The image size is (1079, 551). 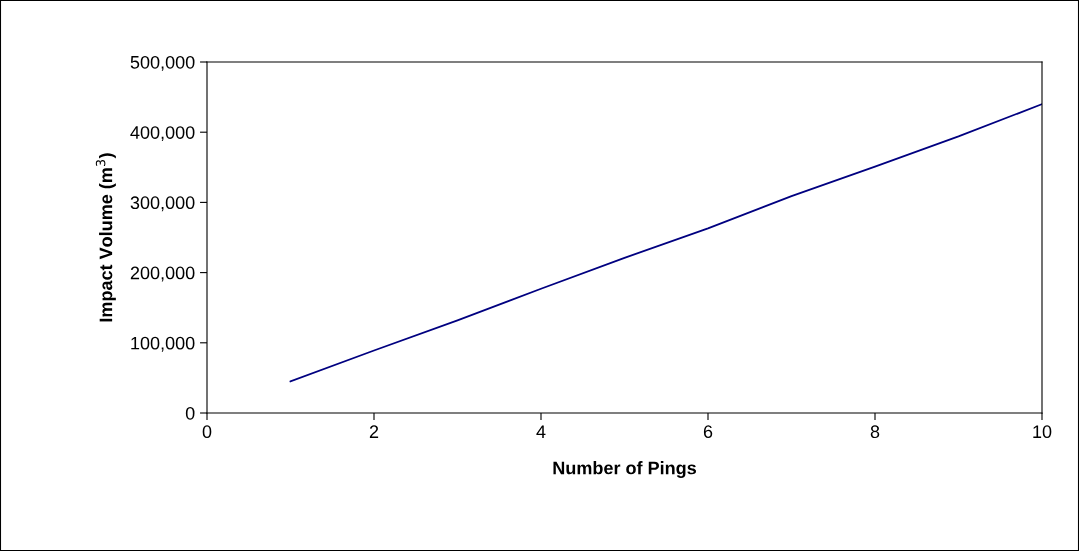 I want to click on x-tick-label: 4, so click(x=541, y=431).